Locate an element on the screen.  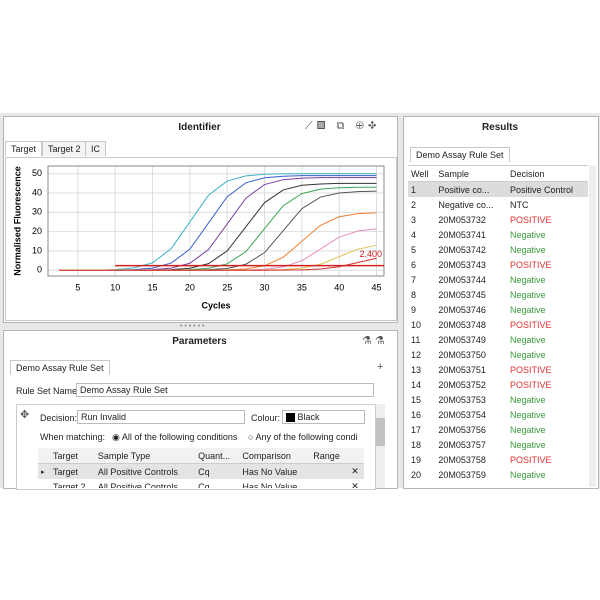
cell: 20M053753 is located at coordinates (462, 399).